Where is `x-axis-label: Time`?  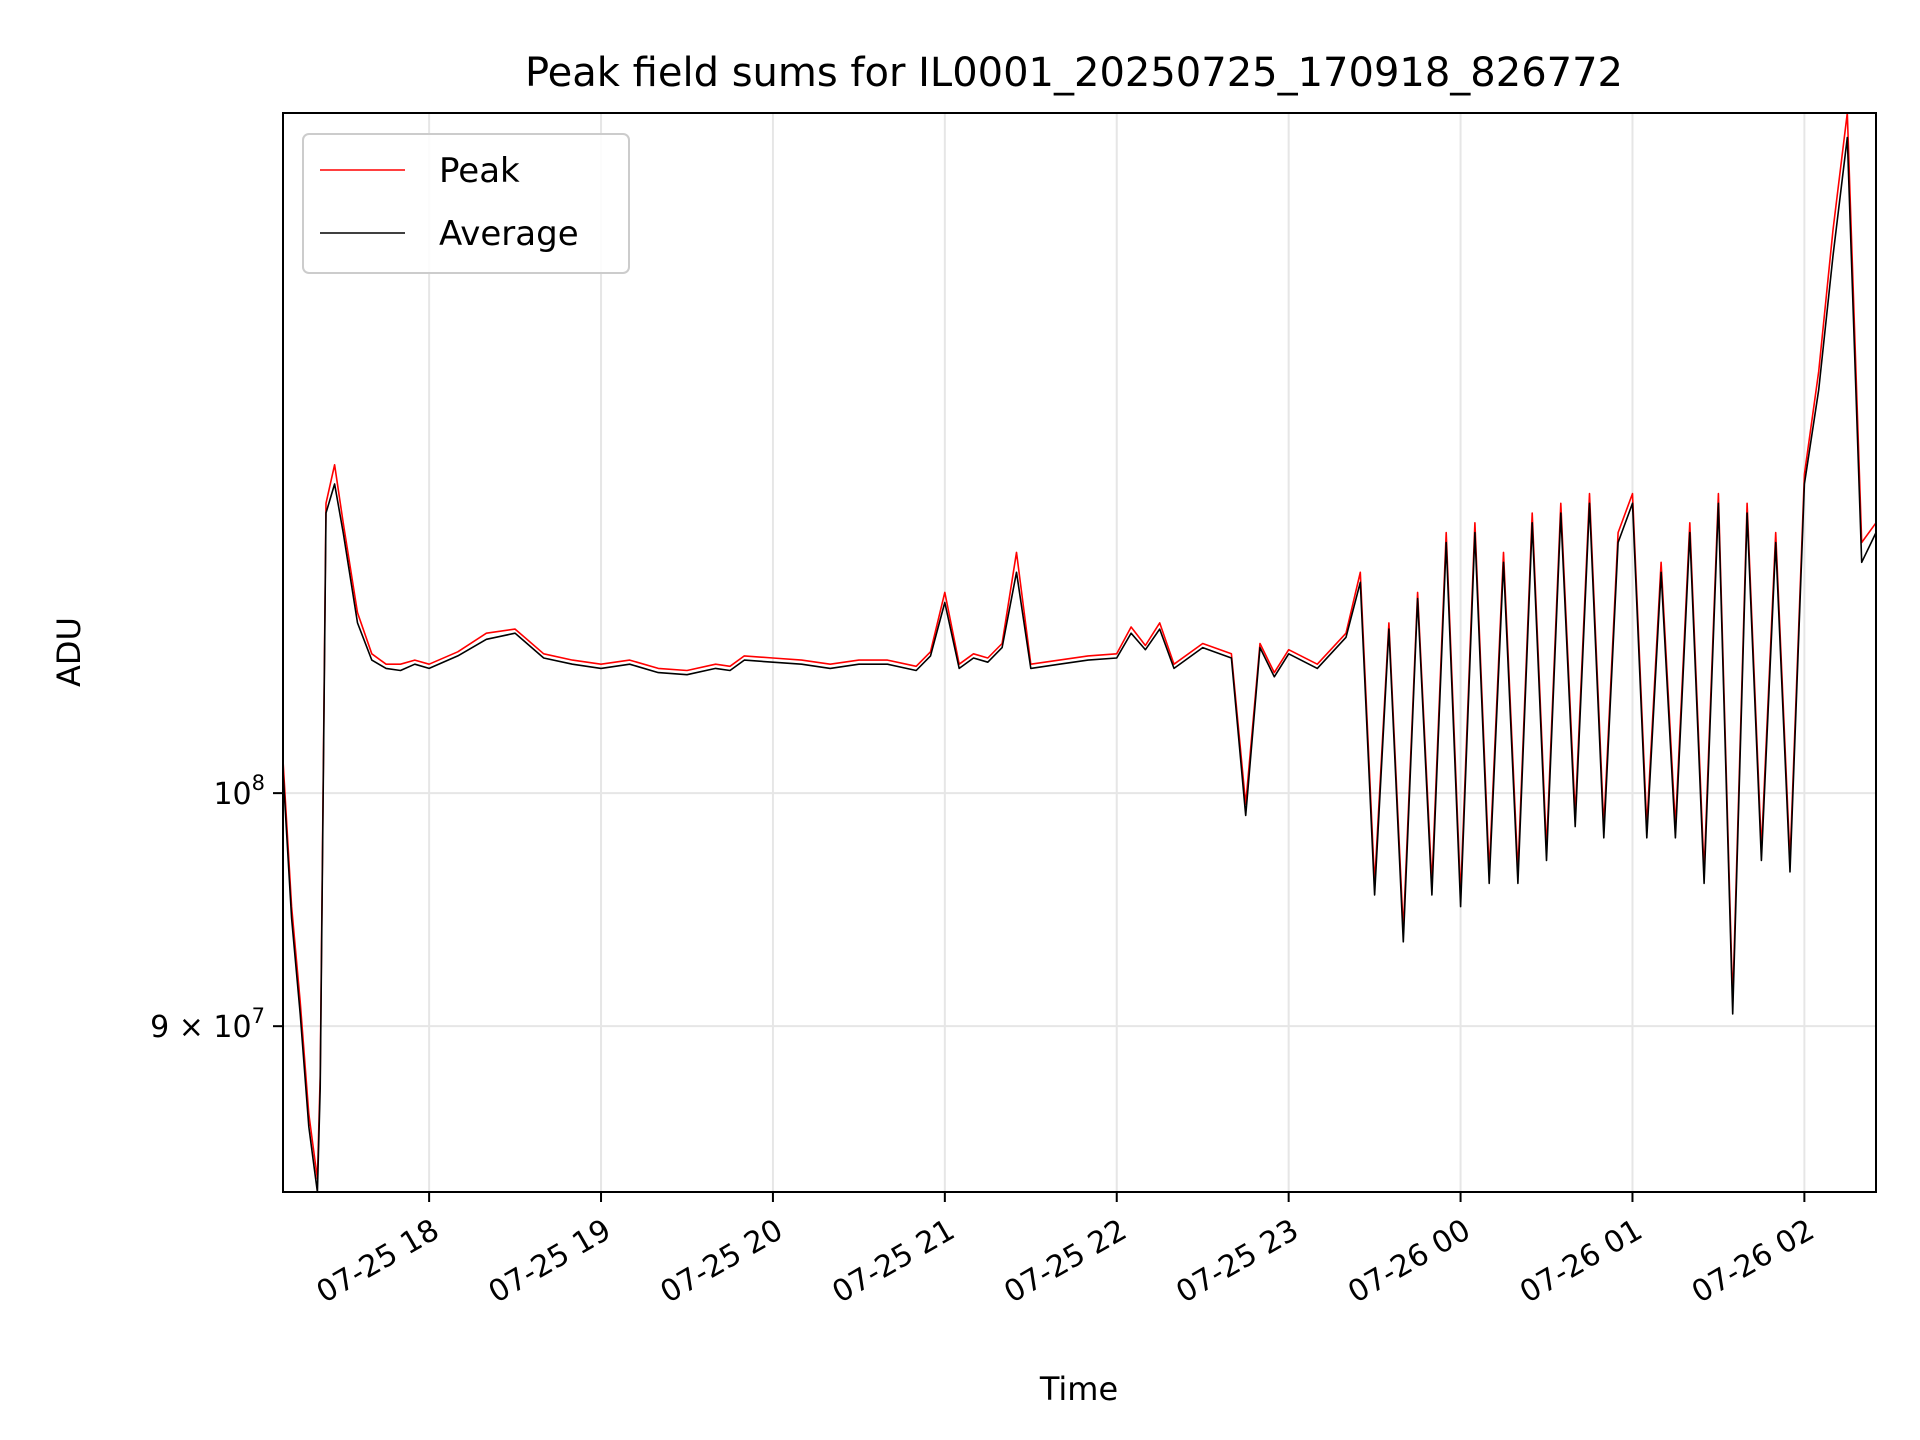
x-axis-label: Time is located at coordinates (1078, 1389).